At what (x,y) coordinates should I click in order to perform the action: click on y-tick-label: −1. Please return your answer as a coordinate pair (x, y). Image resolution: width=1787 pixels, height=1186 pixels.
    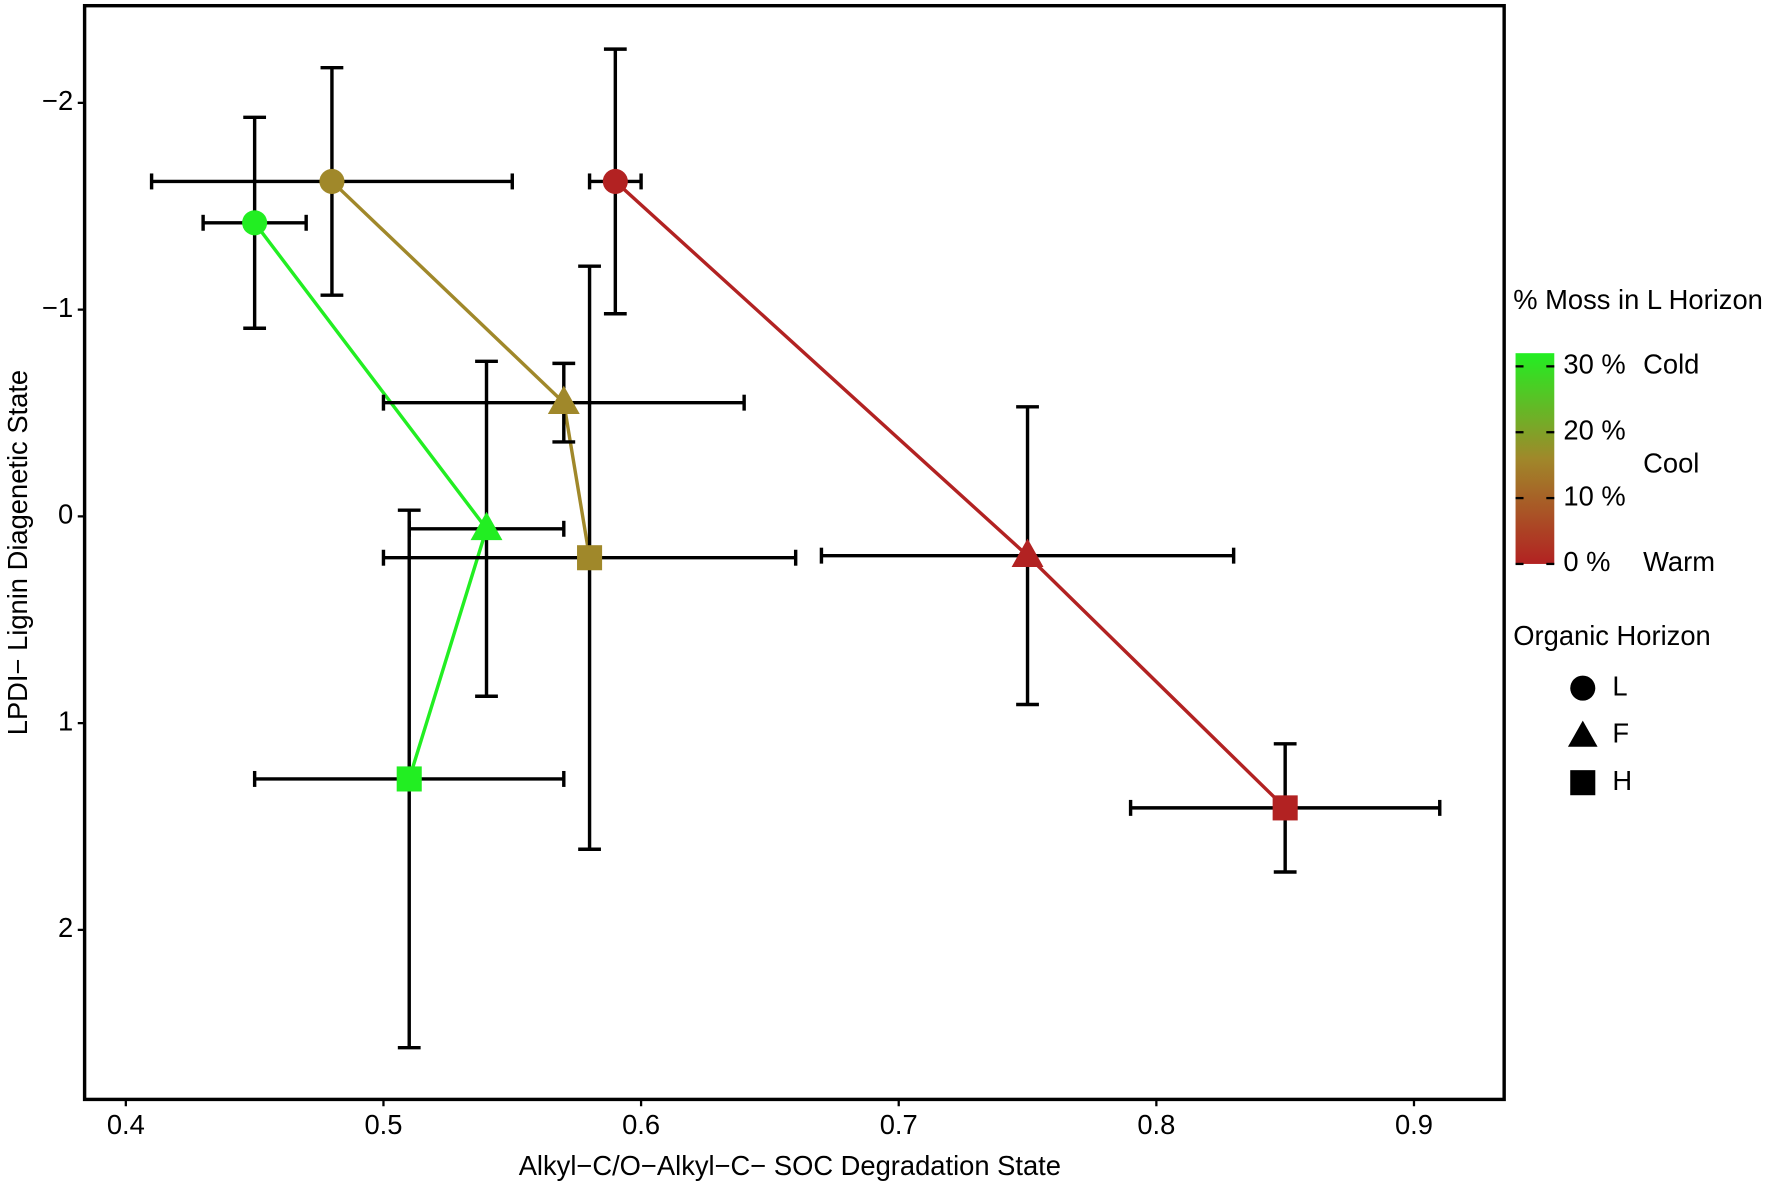
    Looking at the image, I should click on (57, 307).